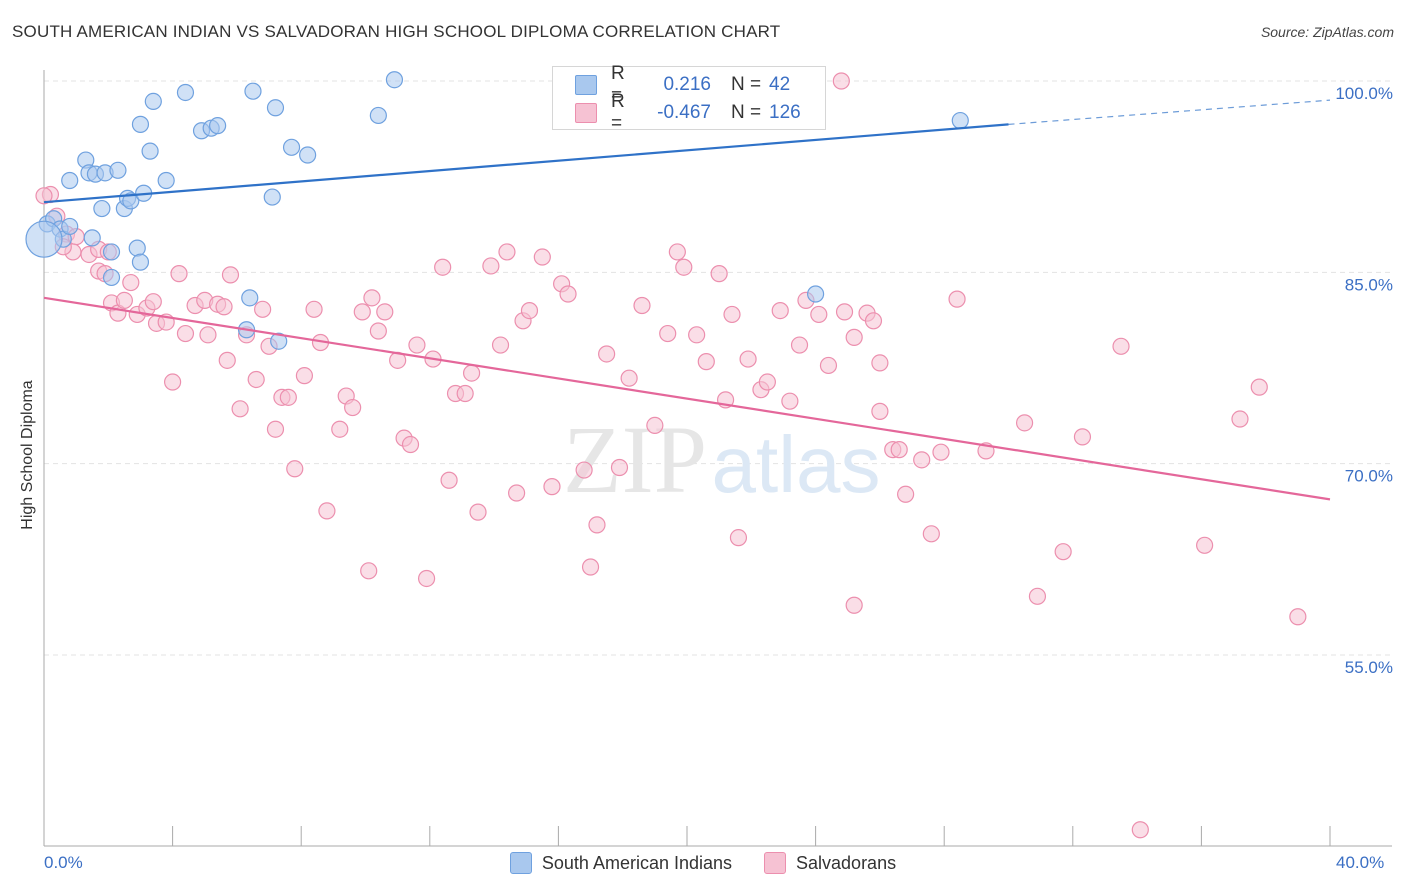  What do you see at coordinates (637, 862) in the screenshot?
I see `legend-label: South American Indians` at bounding box center [637, 862].